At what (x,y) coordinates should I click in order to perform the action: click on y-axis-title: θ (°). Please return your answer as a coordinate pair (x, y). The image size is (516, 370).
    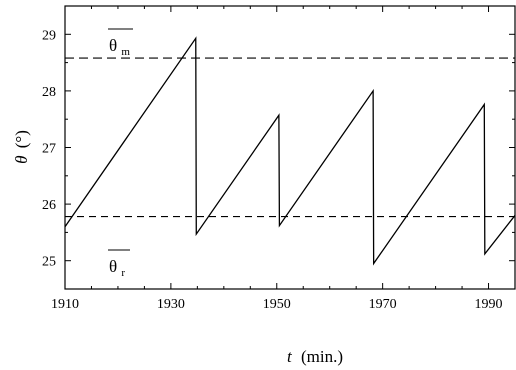
    Looking at the image, I should click on (21, 147).